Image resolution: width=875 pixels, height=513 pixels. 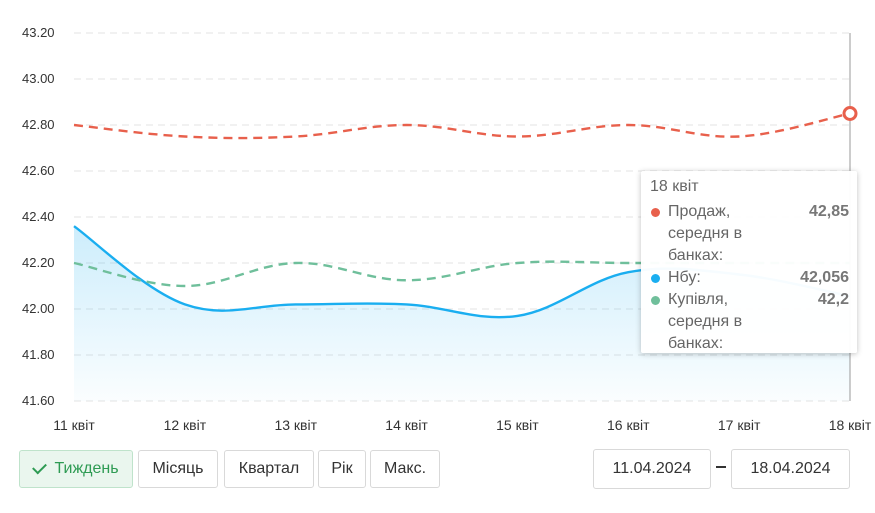 I want to click on tooltip-series-name: Продаж, середня в банках:, so click(x=705, y=233).